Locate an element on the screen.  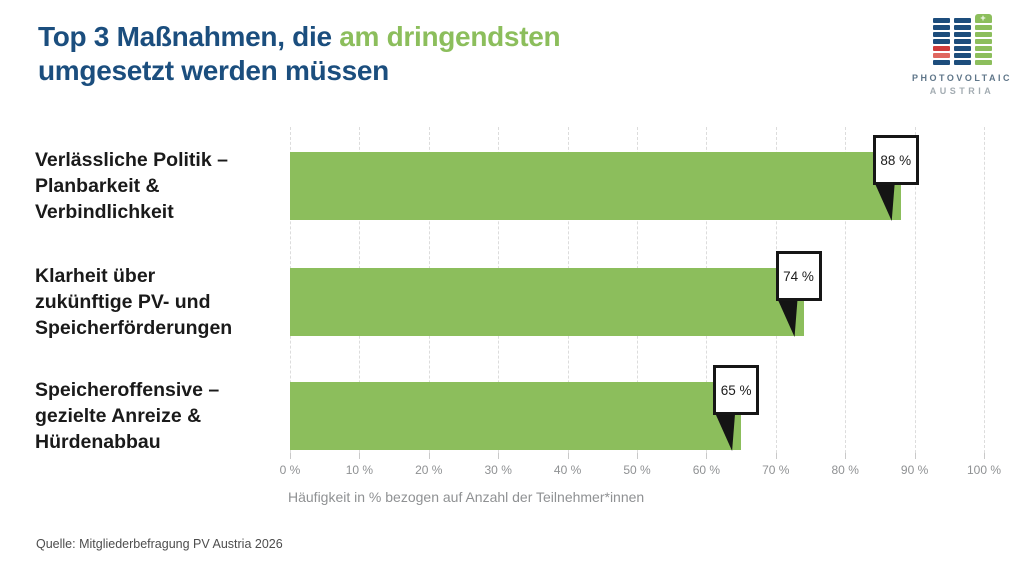
pv-austria-bars-icon: + is located at coordinates (962, 39).